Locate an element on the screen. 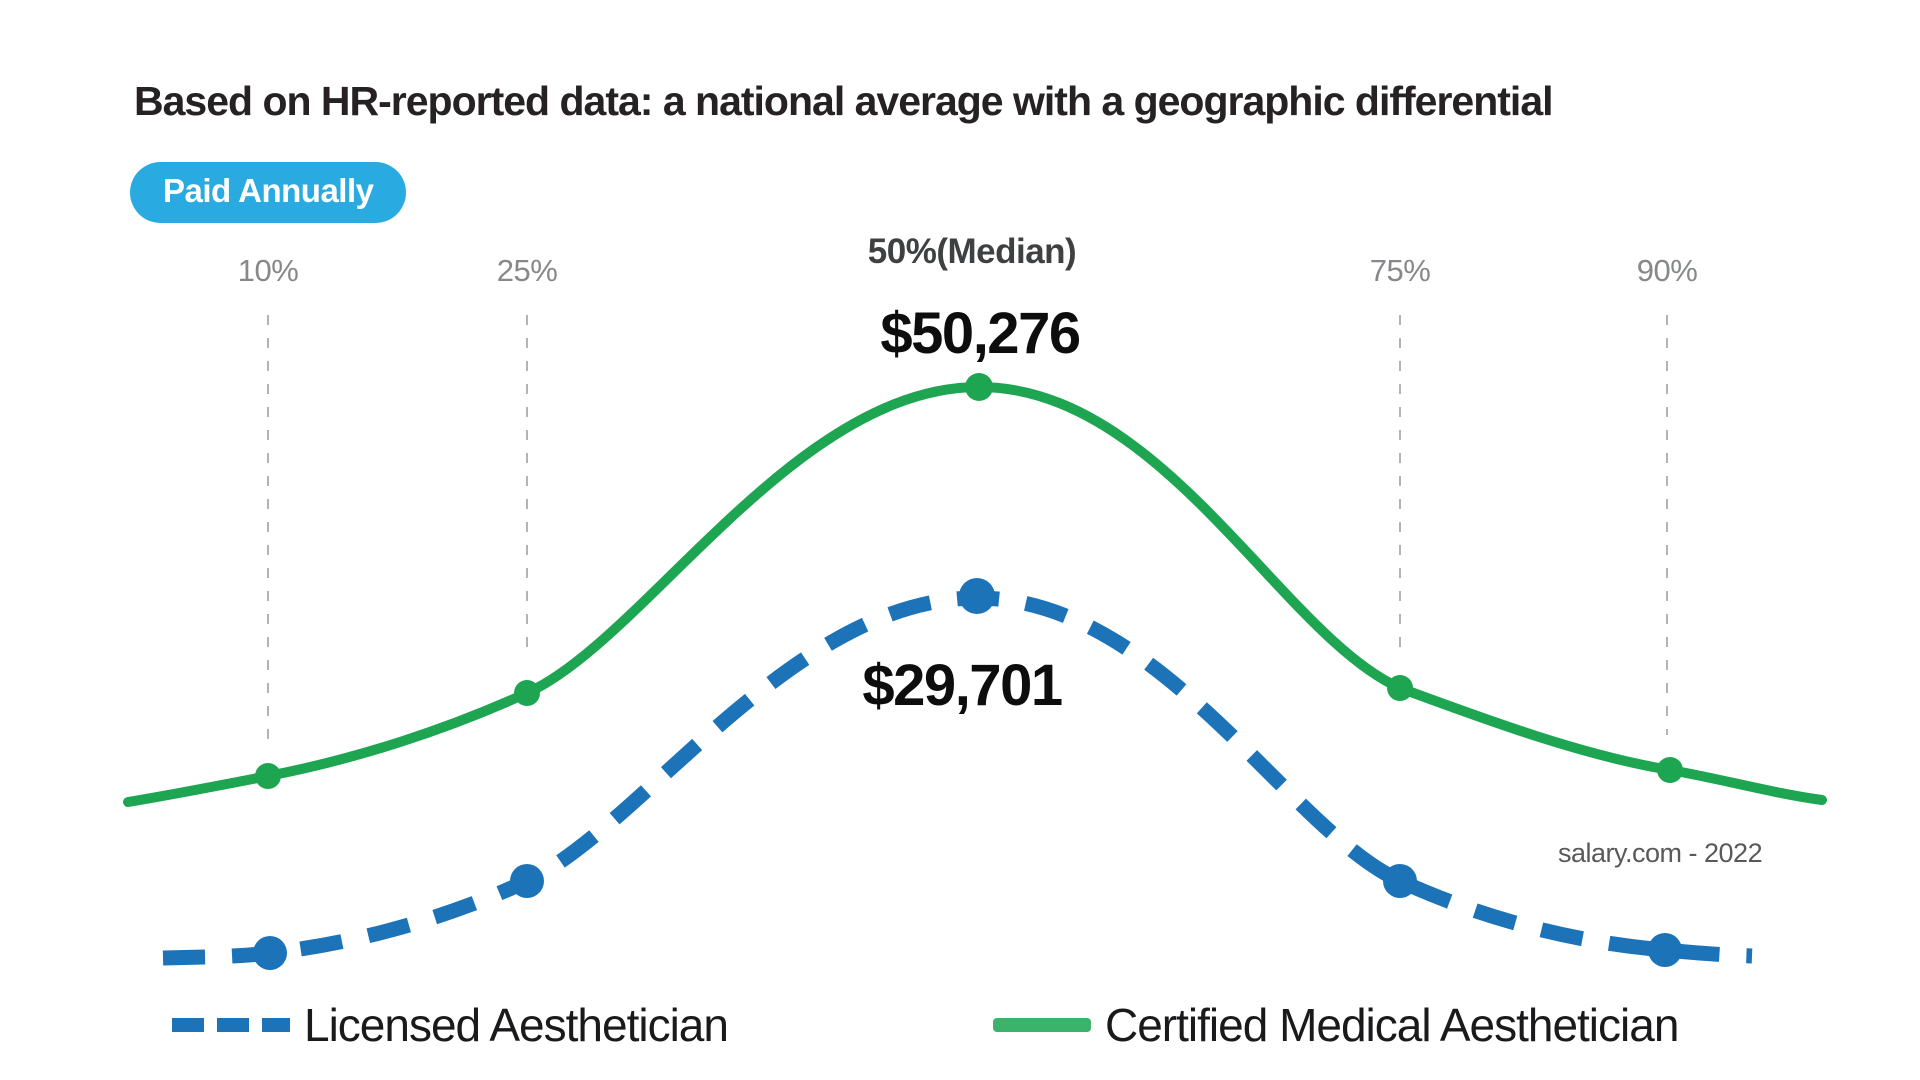  legend-swatch-solid-green is located at coordinates (1042, 1025).